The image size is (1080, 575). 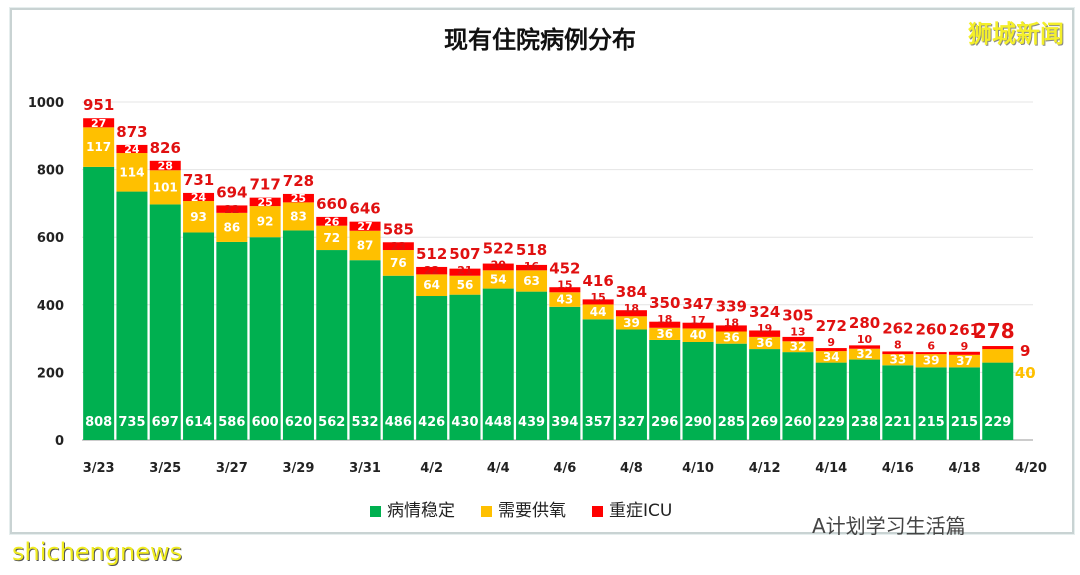 I want to click on data-label: 39, so click(x=931, y=361).